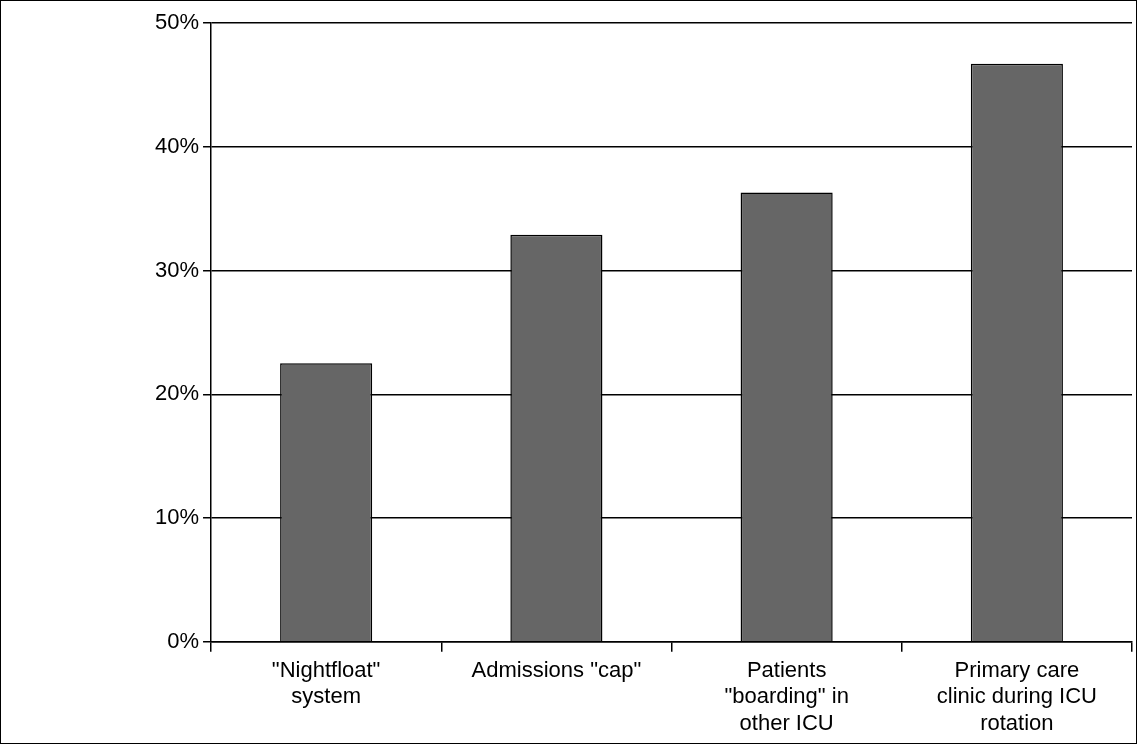 This screenshot has width=1137, height=744. What do you see at coordinates (326, 683) in the screenshot?
I see `x-tick-label: "Nightfloat" system` at bounding box center [326, 683].